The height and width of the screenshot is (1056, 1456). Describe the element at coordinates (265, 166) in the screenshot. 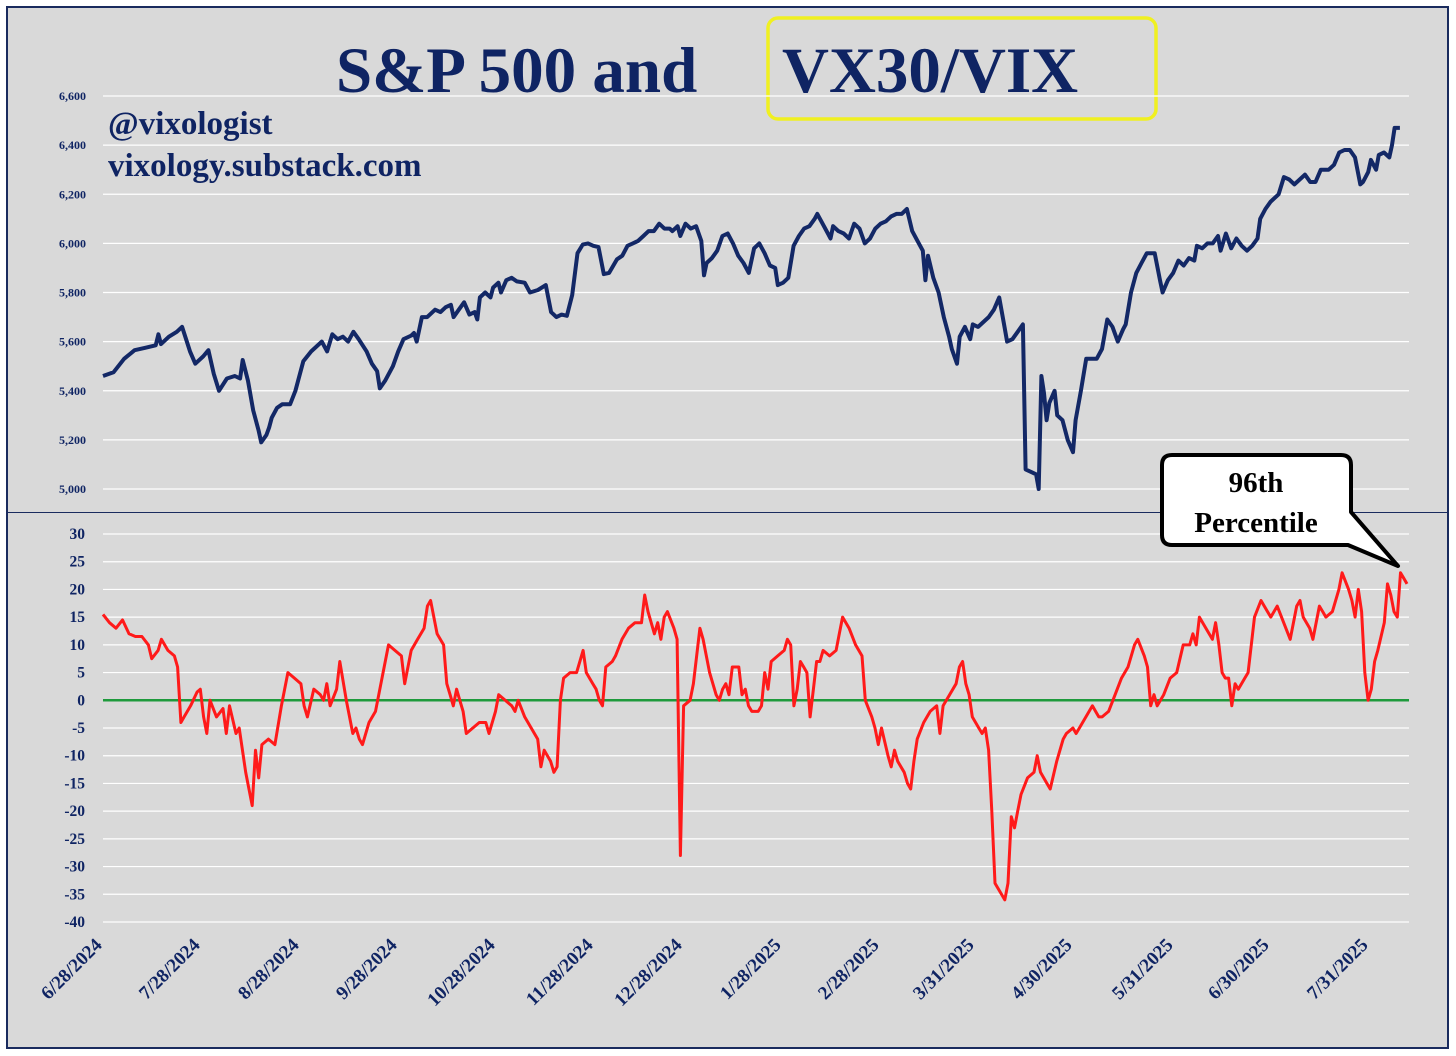

I see `author-site: vixology.substack.com` at that location.